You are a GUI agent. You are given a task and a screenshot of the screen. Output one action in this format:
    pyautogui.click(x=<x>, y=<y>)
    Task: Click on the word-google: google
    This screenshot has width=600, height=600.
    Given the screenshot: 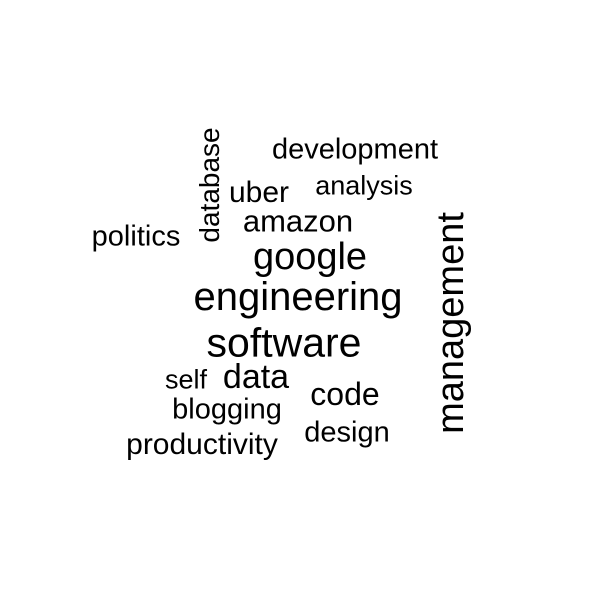 What is the action you would take?
    pyautogui.click(x=310, y=257)
    